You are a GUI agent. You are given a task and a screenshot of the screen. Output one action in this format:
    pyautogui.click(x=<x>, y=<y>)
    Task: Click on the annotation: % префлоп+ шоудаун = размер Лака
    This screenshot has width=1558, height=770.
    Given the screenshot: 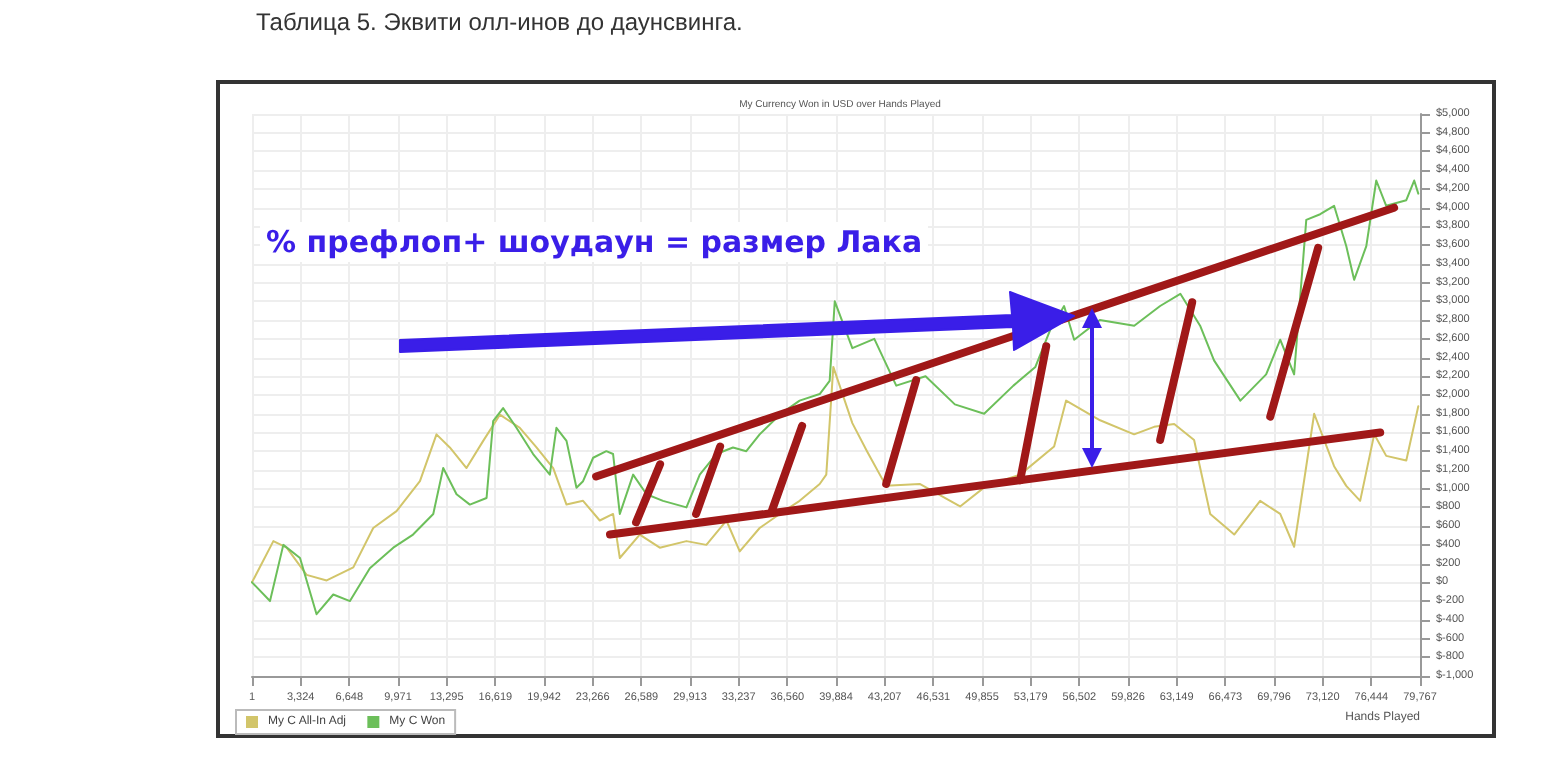 What is the action you would take?
    pyautogui.click(x=594, y=242)
    